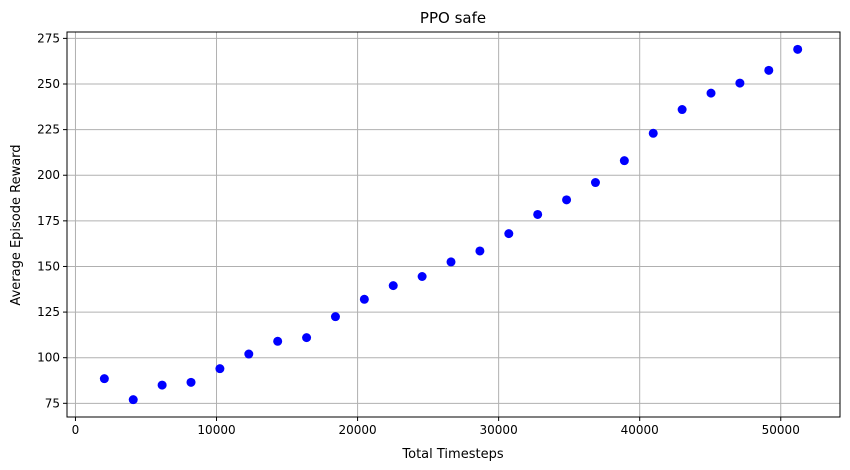  What do you see at coordinates (48, 38) in the screenshot?
I see `y-tick-label: 275` at bounding box center [48, 38].